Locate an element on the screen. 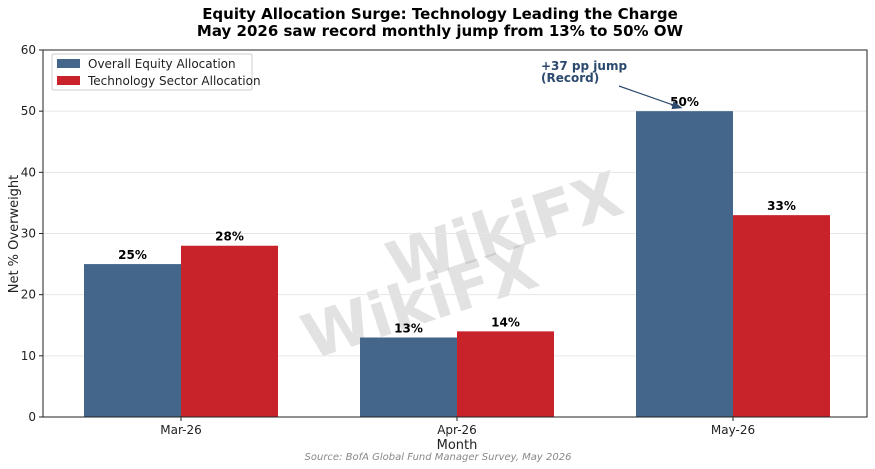  y-tick-label: 20 is located at coordinates (28, 295).